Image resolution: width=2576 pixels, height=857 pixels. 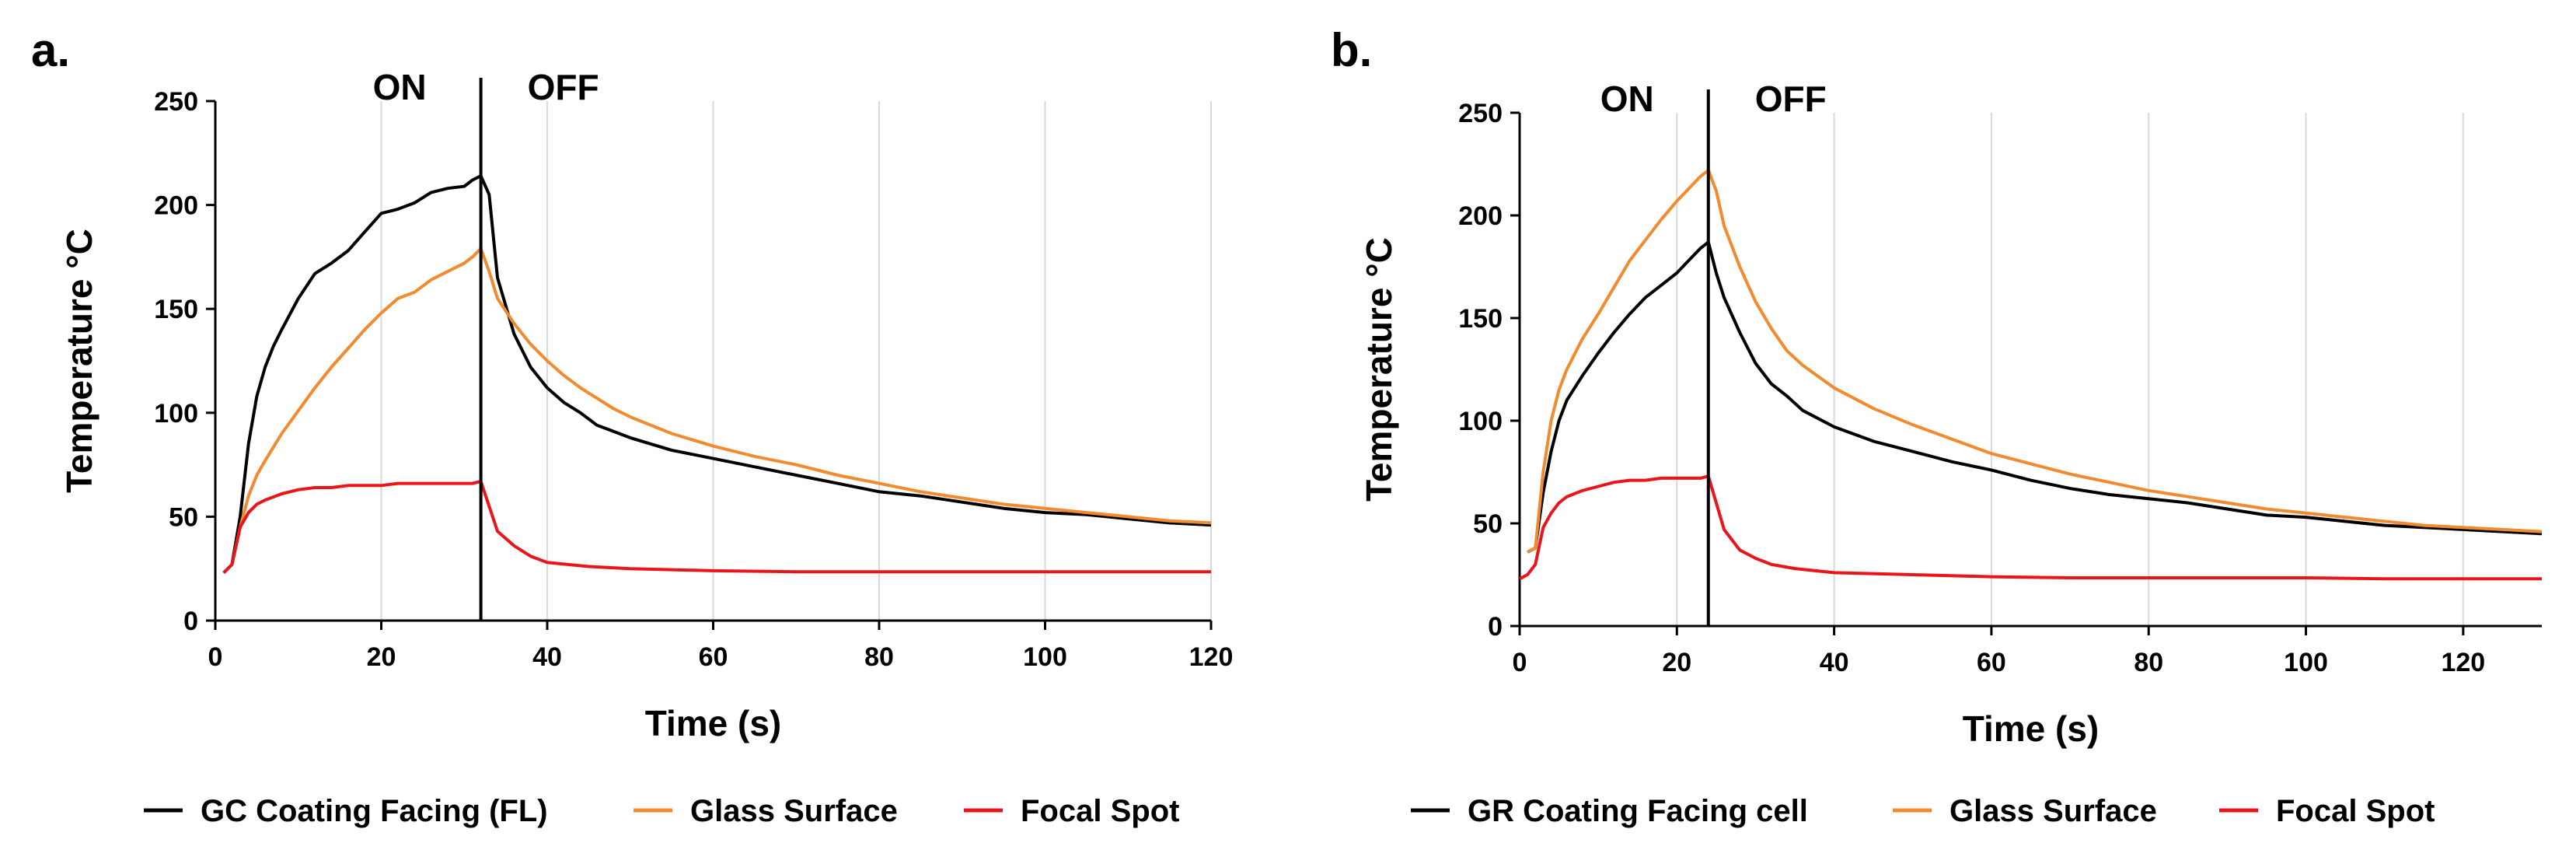 What do you see at coordinates (2035, 397) in the screenshot?
I see `series-line-gr-coating-facing-cell` at bounding box center [2035, 397].